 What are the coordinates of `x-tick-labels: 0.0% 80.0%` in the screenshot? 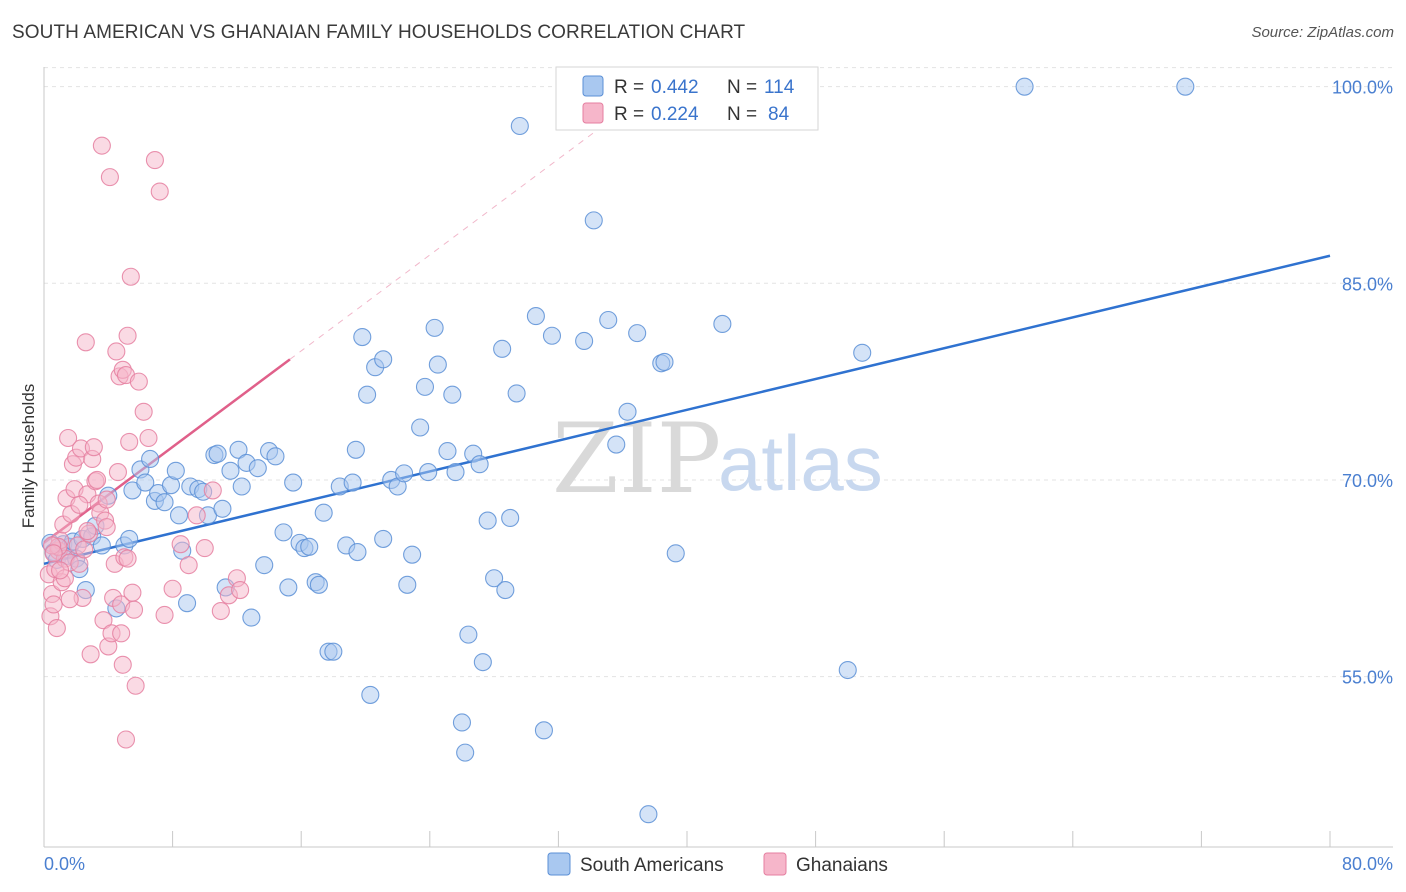 It's located at (718, 864).